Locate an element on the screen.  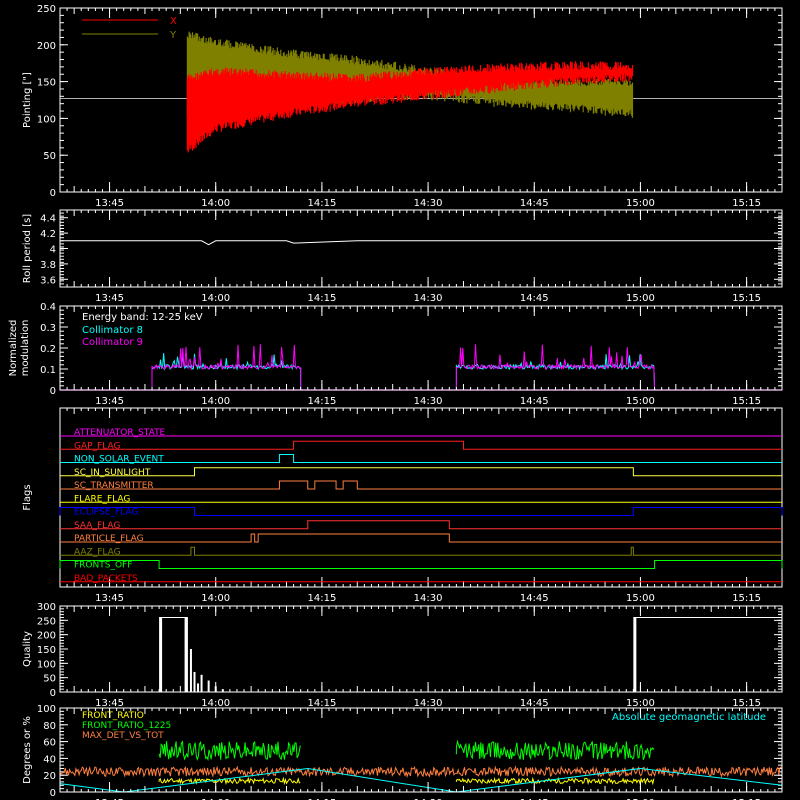
y-tick-label: 300 is located at coordinates (46, 607).